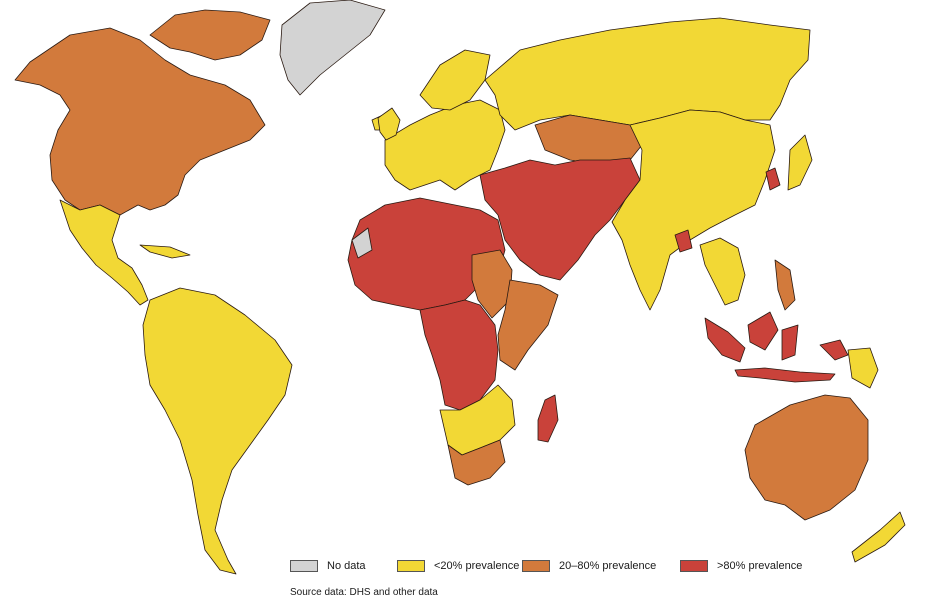  I want to click on region-south-africa, so click(476, 462).